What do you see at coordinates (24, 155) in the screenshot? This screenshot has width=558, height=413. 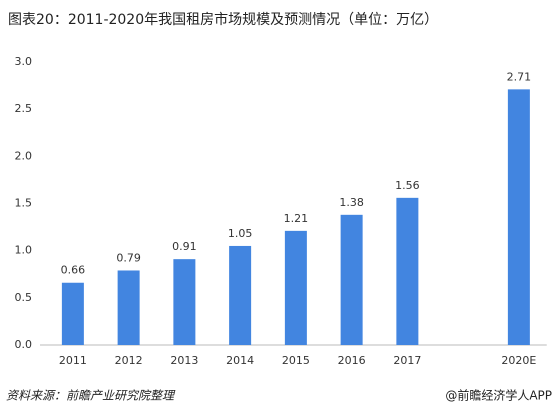 I see `y-tick-label: 2.0` at bounding box center [24, 155].